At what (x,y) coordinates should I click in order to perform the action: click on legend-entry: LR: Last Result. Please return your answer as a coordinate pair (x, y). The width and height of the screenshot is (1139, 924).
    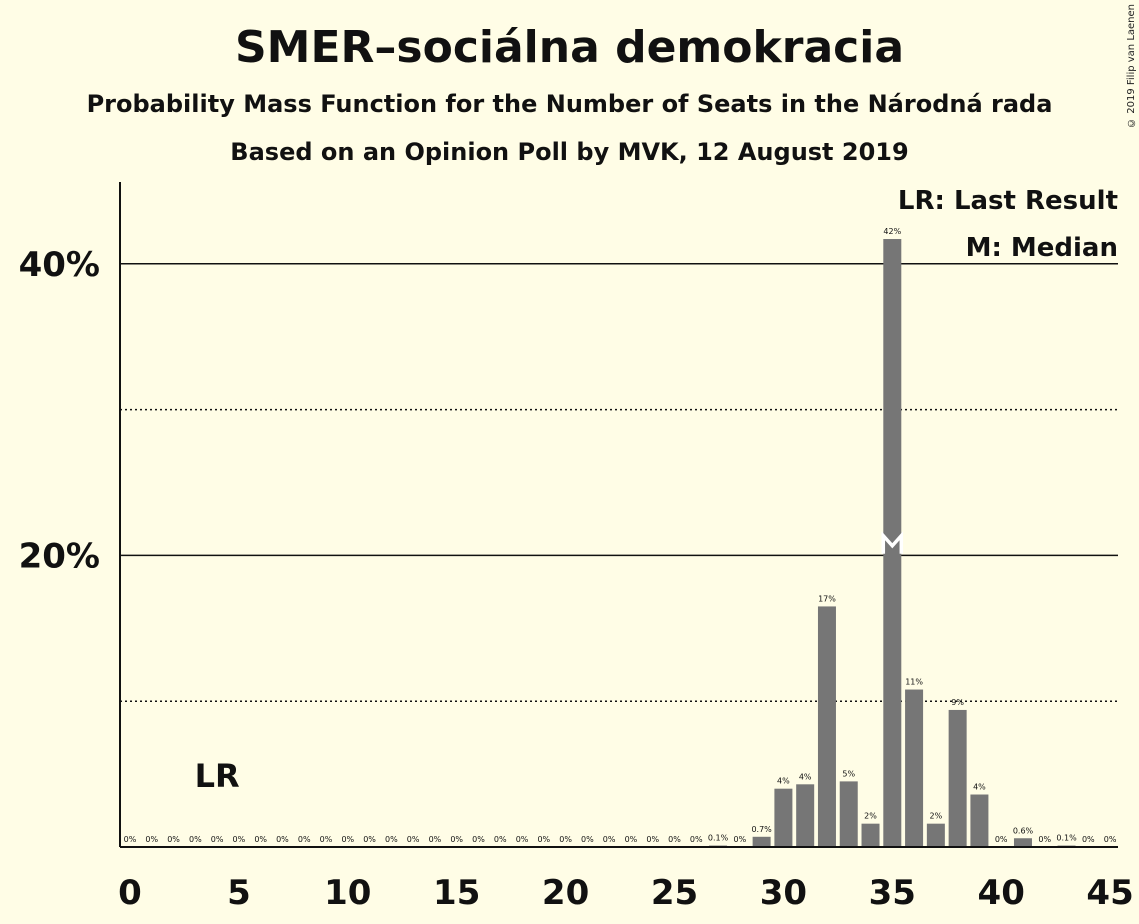
    Looking at the image, I should click on (1008, 201).